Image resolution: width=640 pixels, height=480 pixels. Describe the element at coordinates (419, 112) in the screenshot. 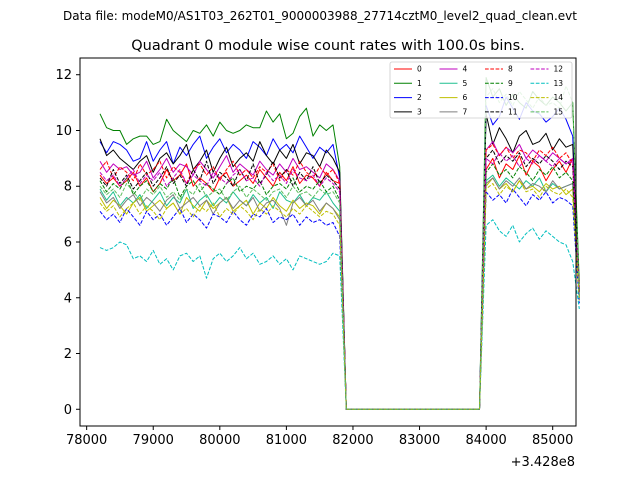

I see `legend-label-3: 3` at that location.